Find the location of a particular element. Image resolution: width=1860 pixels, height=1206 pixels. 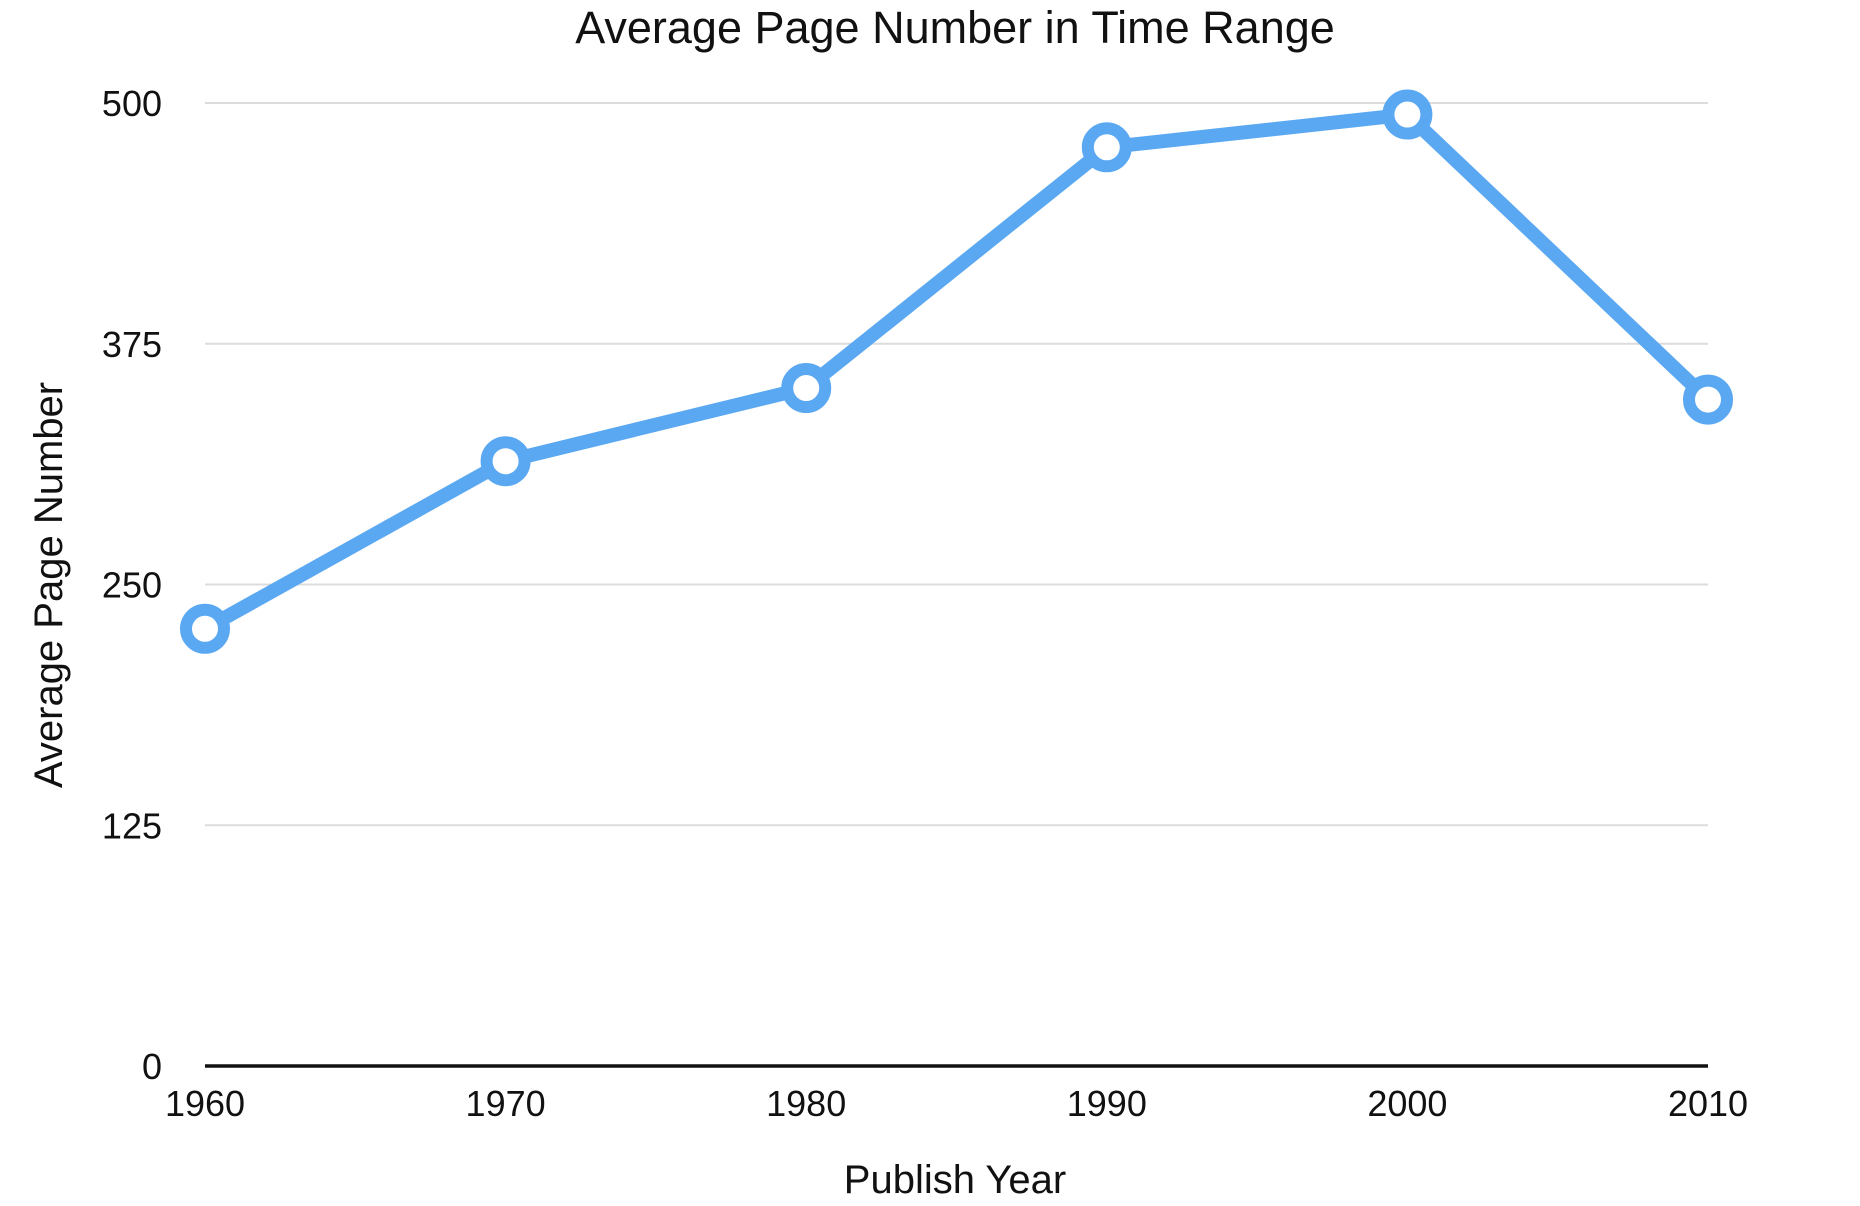

y-tick-label: 250 is located at coordinates (132, 585).